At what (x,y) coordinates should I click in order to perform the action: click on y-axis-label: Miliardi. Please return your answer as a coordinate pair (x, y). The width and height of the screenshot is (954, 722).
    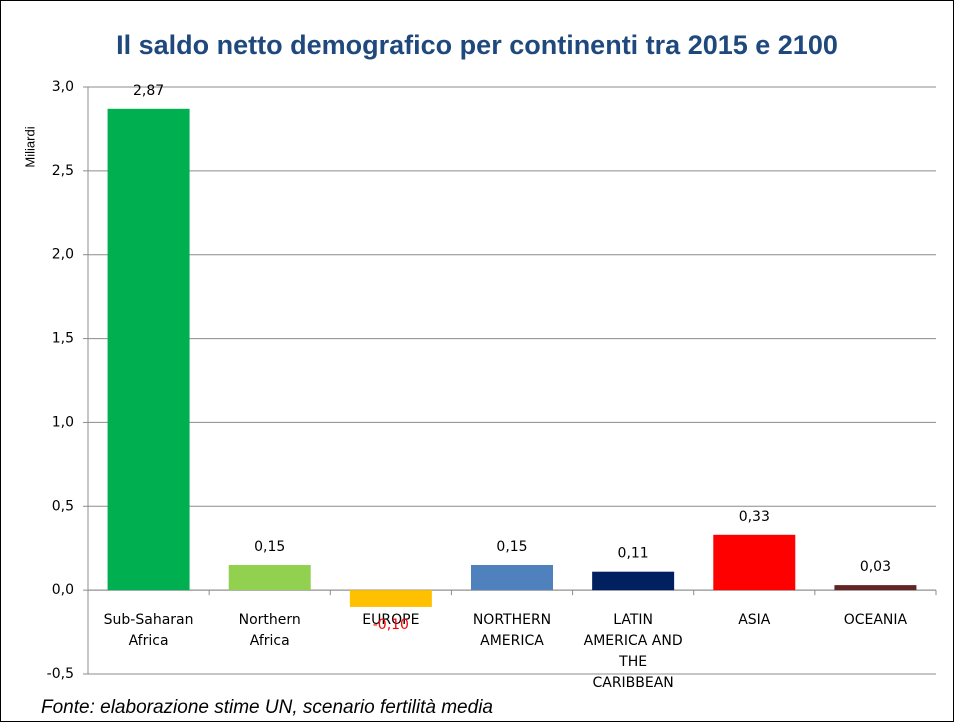
    Looking at the image, I should click on (29, 146).